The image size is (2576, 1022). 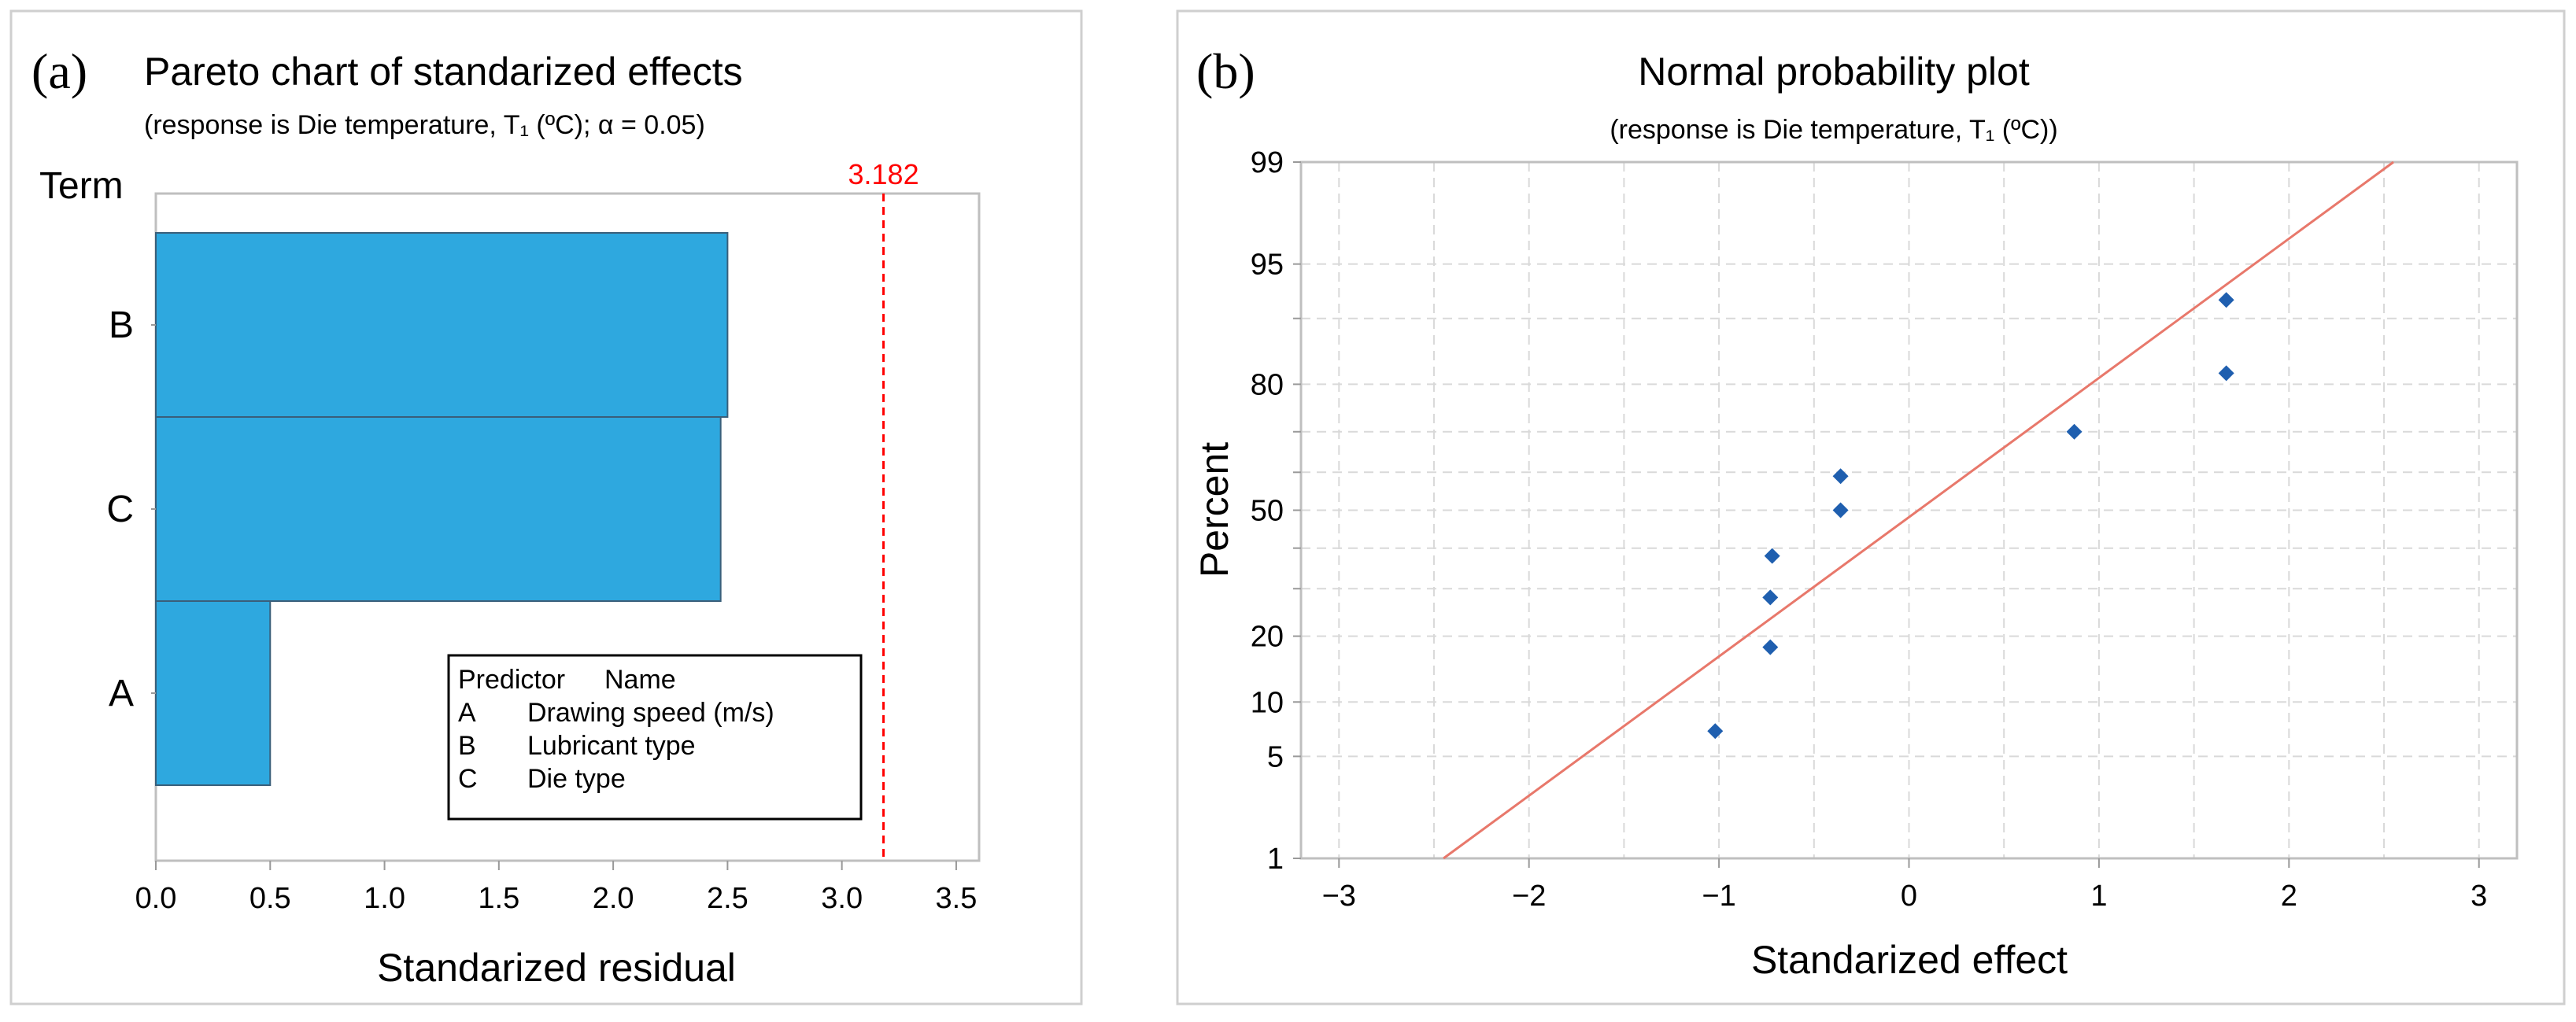 What do you see at coordinates (842, 899) in the screenshot?
I see `pareto-x-tick-label: 3.0` at bounding box center [842, 899].